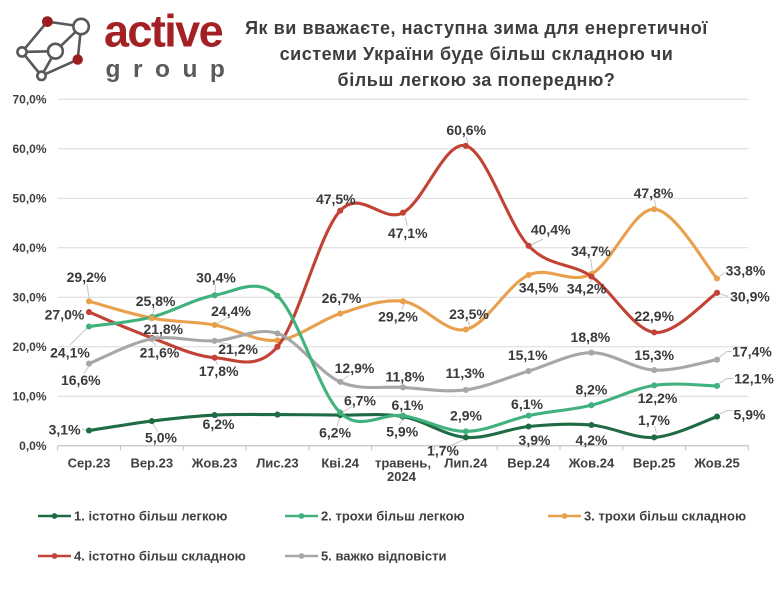 This screenshot has height=590, width=780. What do you see at coordinates (592, 440) in the screenshot?
I see `svg-text: 4,2%` at bounding box center [592, 440].